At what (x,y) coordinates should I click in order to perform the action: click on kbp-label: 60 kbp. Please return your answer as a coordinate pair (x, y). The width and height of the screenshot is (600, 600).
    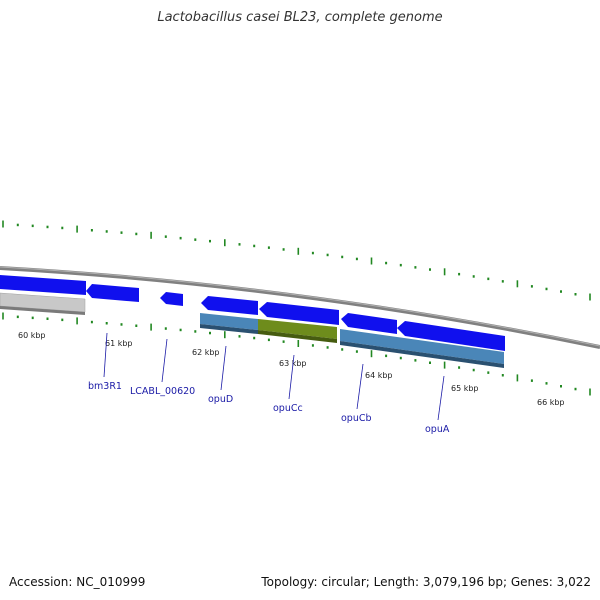
    Looking at the image, I should click on (32, 335).